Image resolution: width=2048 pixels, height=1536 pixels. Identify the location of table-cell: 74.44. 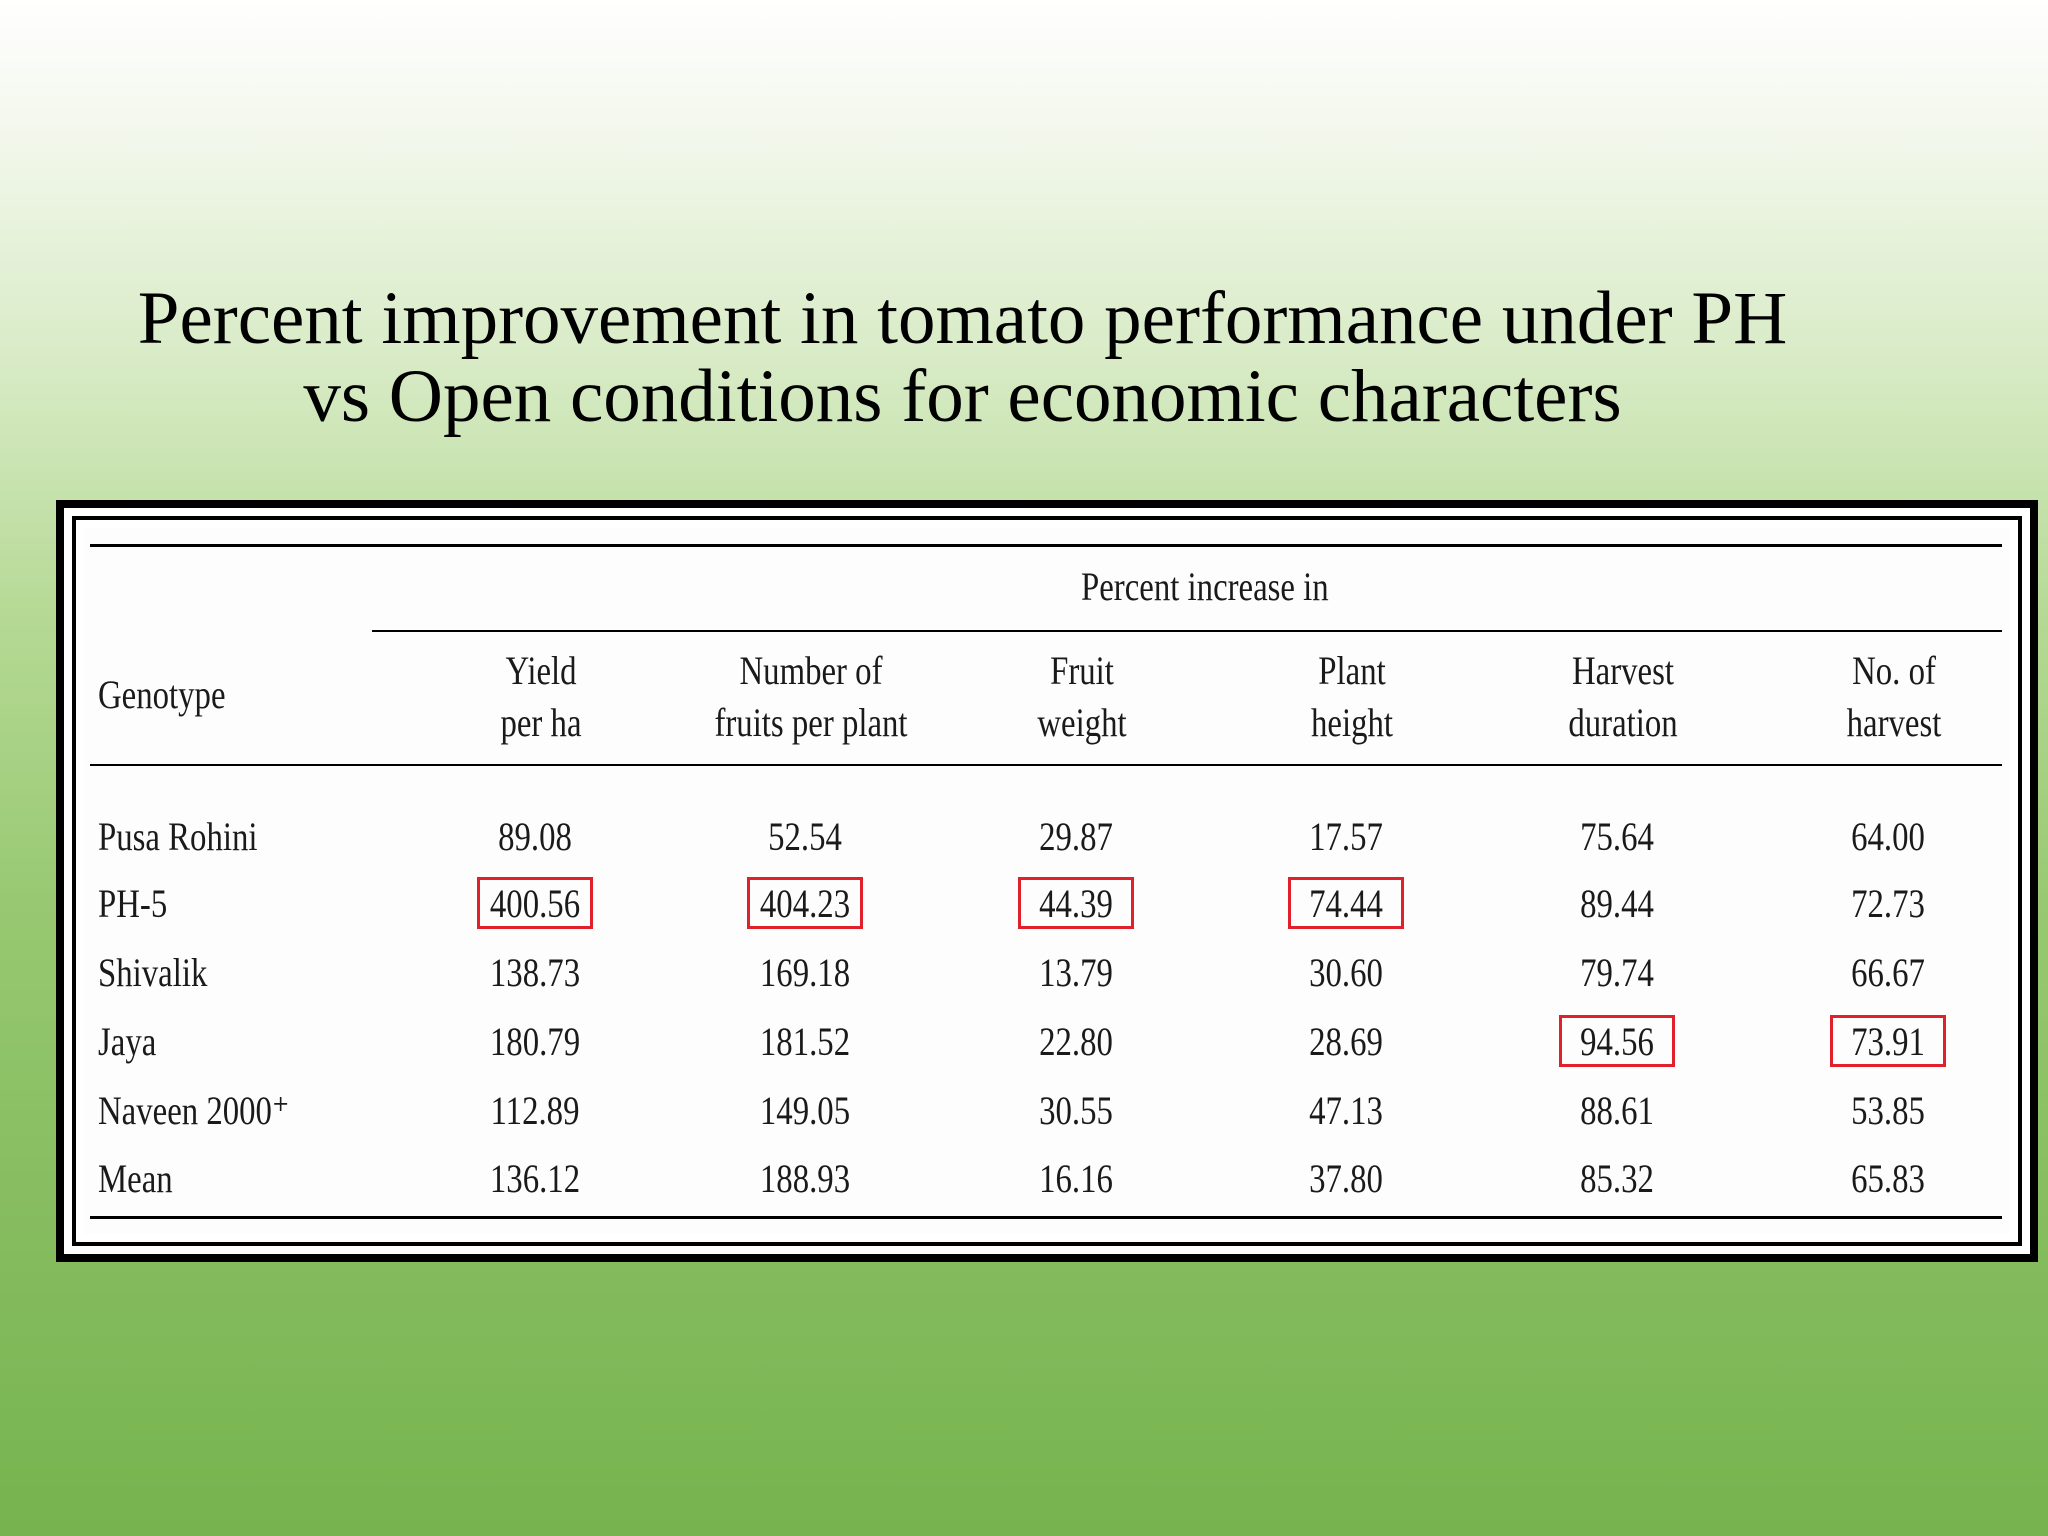
(1346, 903).